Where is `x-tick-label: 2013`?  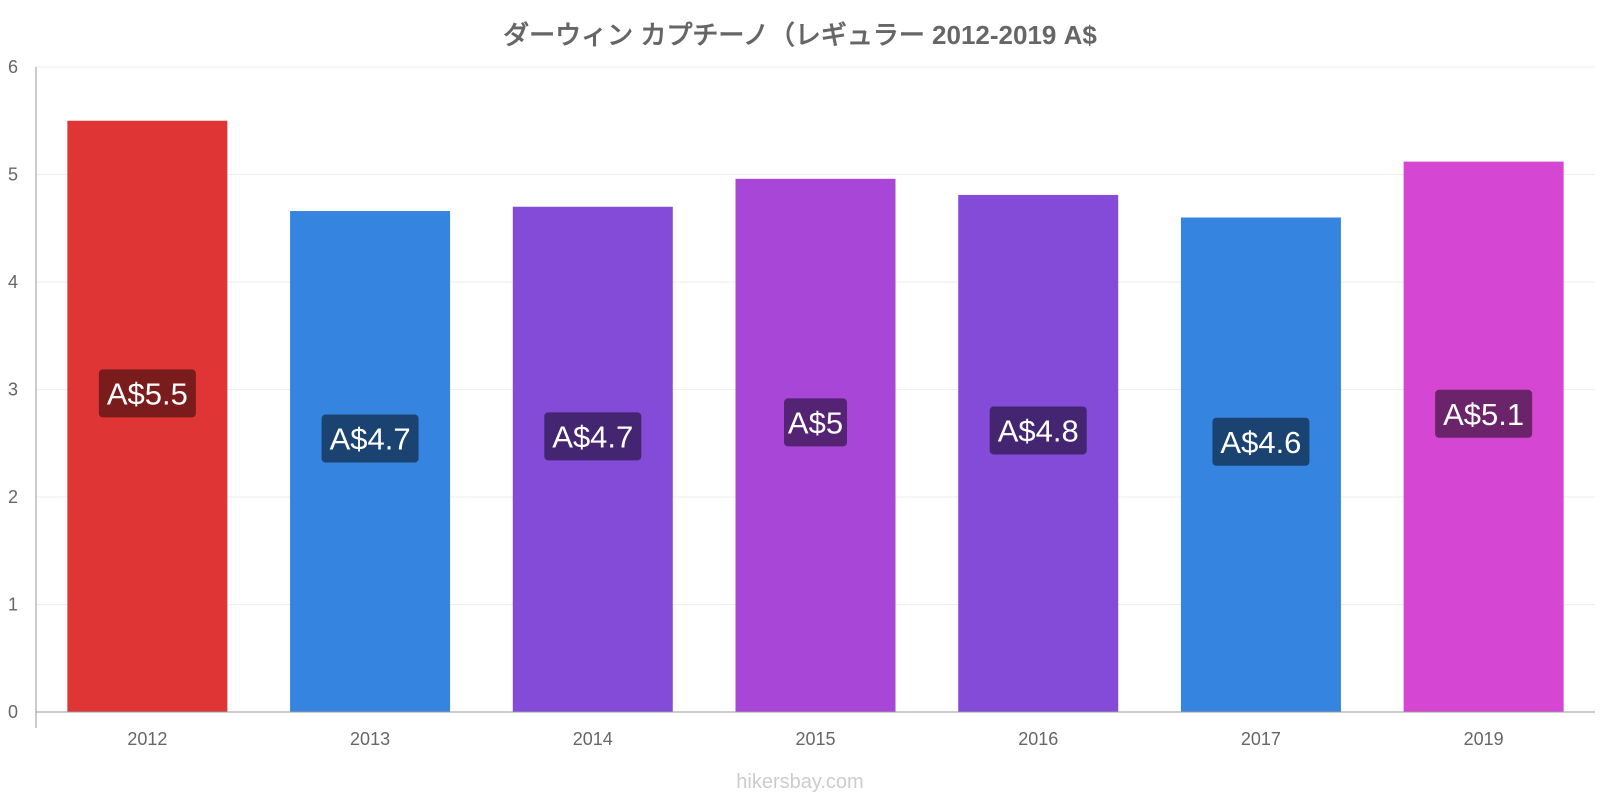 x-tick-label: 2013 is located at coordinates (370, 739).